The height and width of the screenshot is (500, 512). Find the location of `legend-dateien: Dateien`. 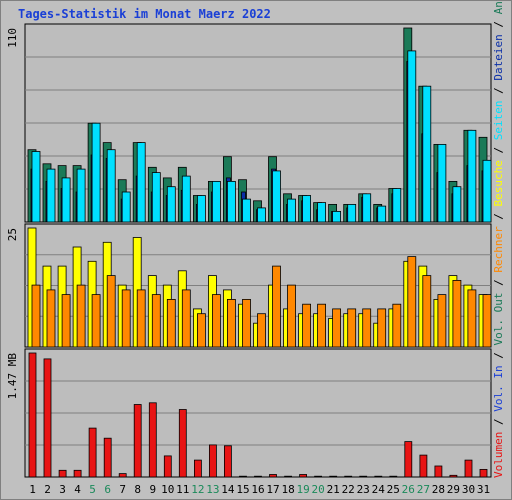

legend-dateien: Dateien is located at coordinates (498, 57).